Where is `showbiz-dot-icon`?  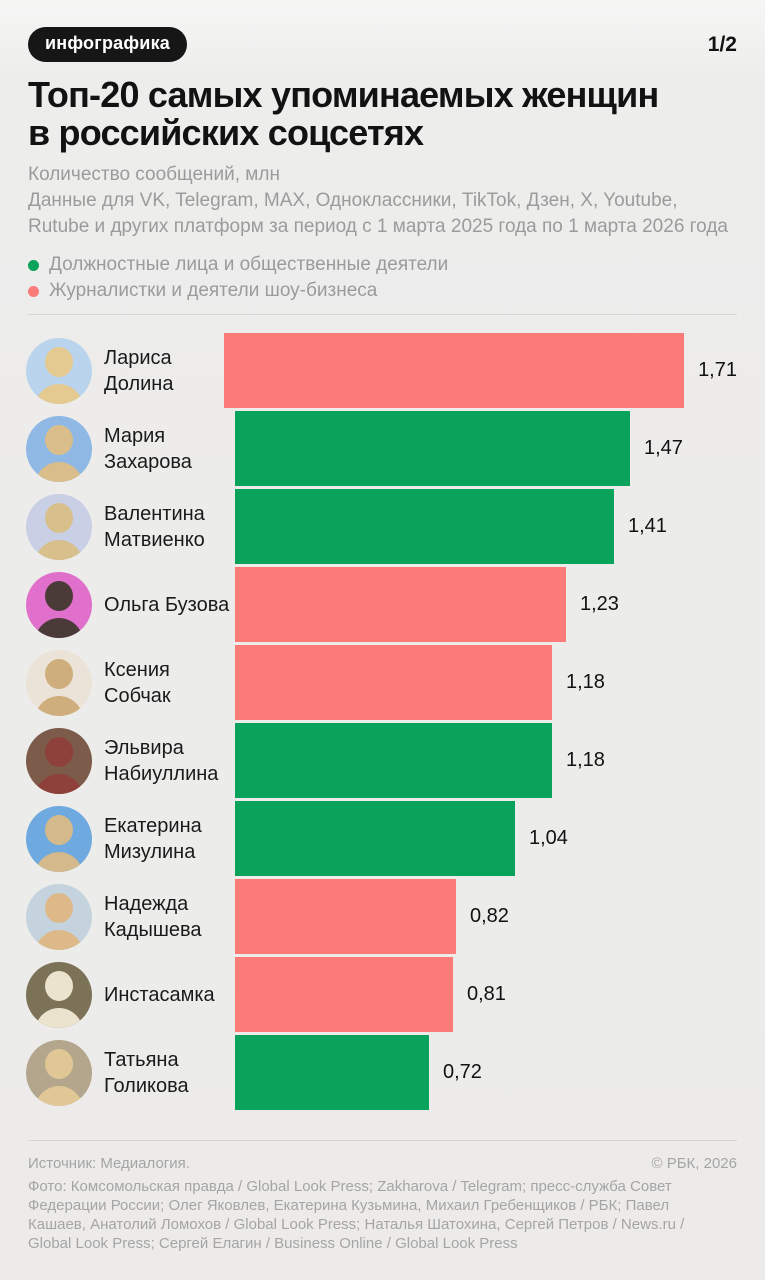 showbiz-dot-icon is located at coordinates (33, 291).